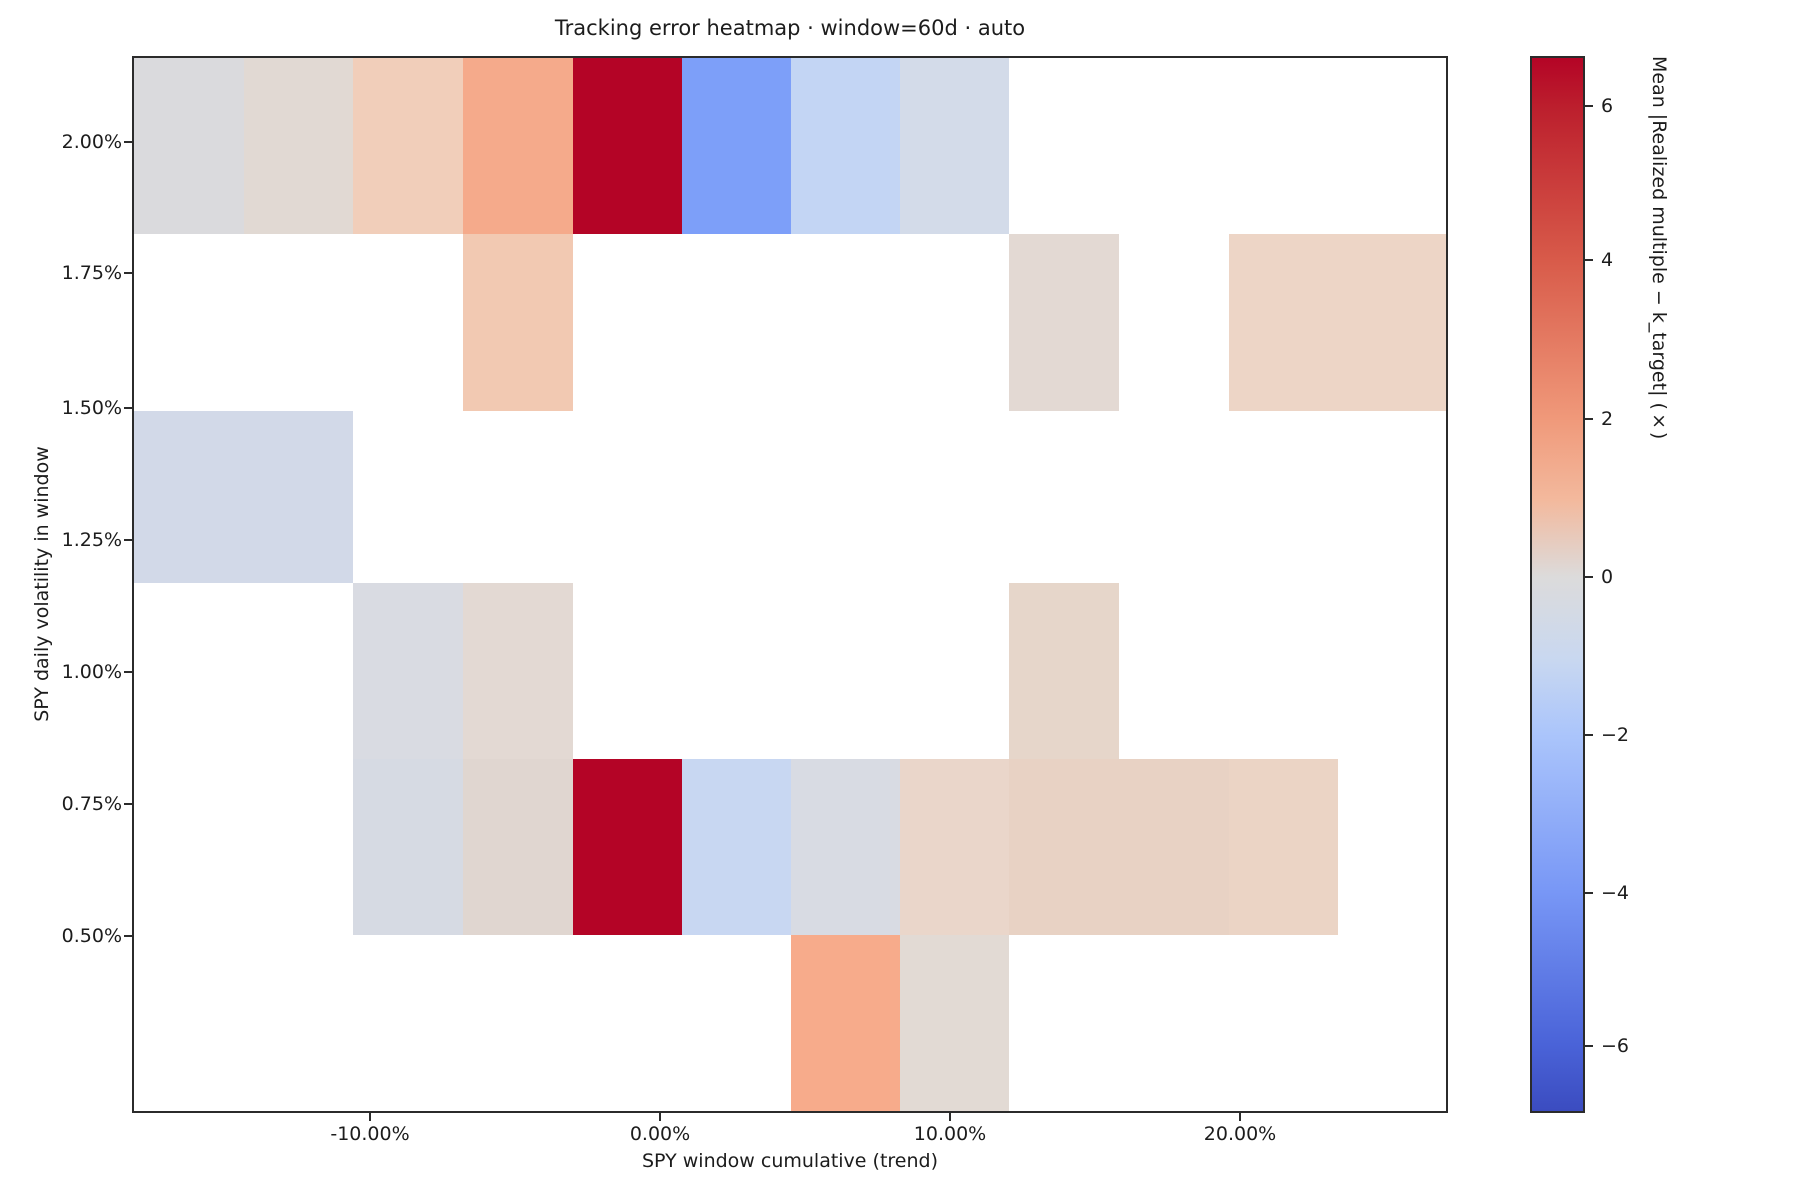  I want to click on y-tick-label: 1.25%, so click(91, 540).